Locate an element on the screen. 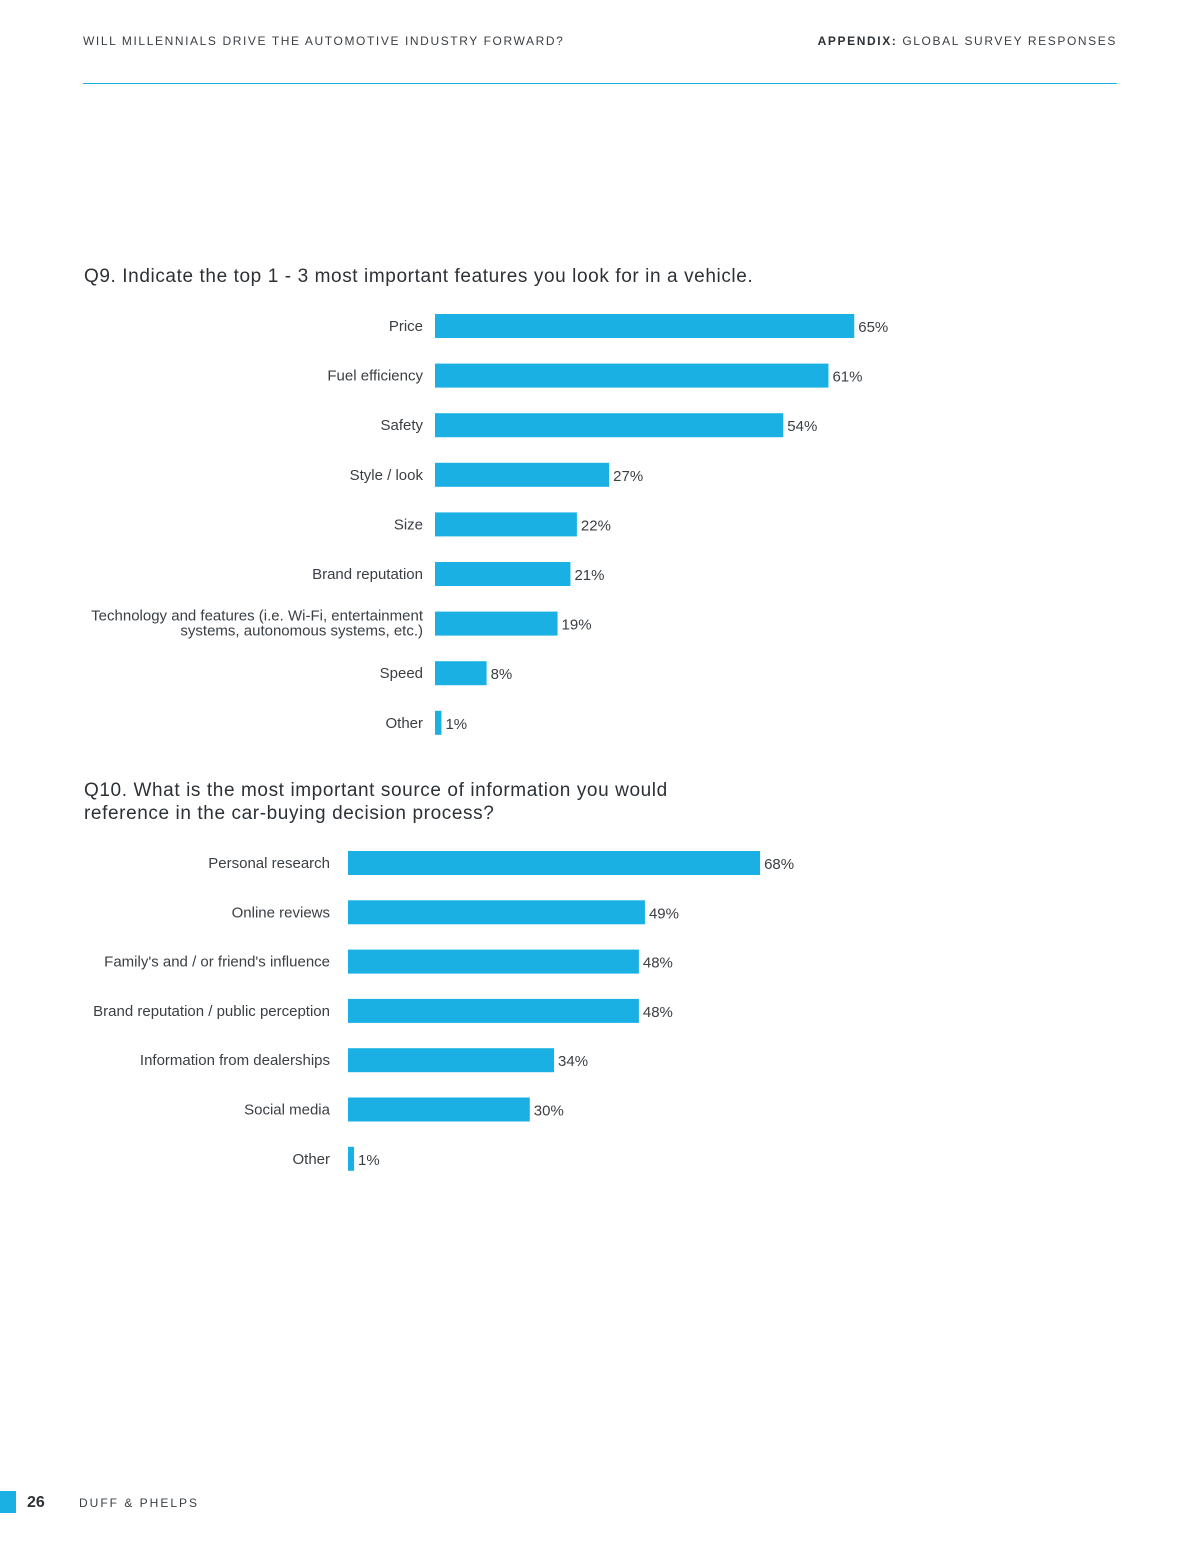 This screenshot has height=1553, width=1200. q9-category-label-3: Safety is located at coordinates (401, 425).